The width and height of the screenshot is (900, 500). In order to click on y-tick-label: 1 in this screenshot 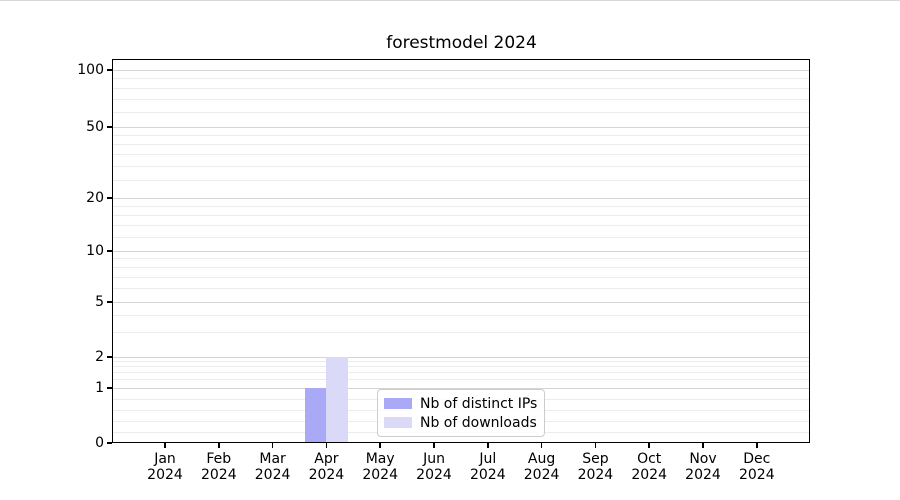, I will do `click(99, 388)`.